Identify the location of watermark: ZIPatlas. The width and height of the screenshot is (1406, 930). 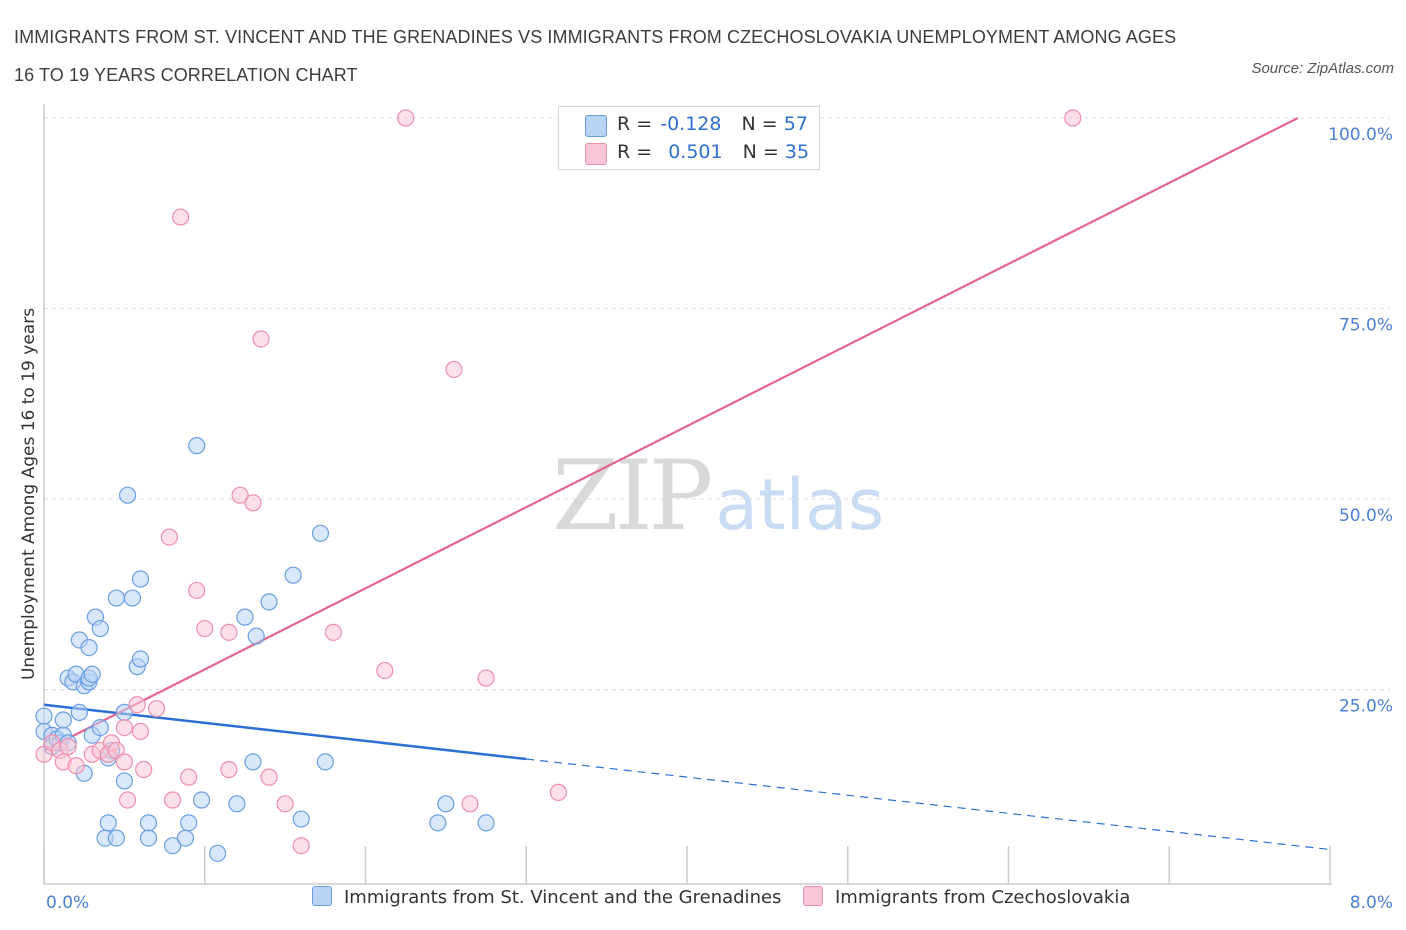
(718, 496).